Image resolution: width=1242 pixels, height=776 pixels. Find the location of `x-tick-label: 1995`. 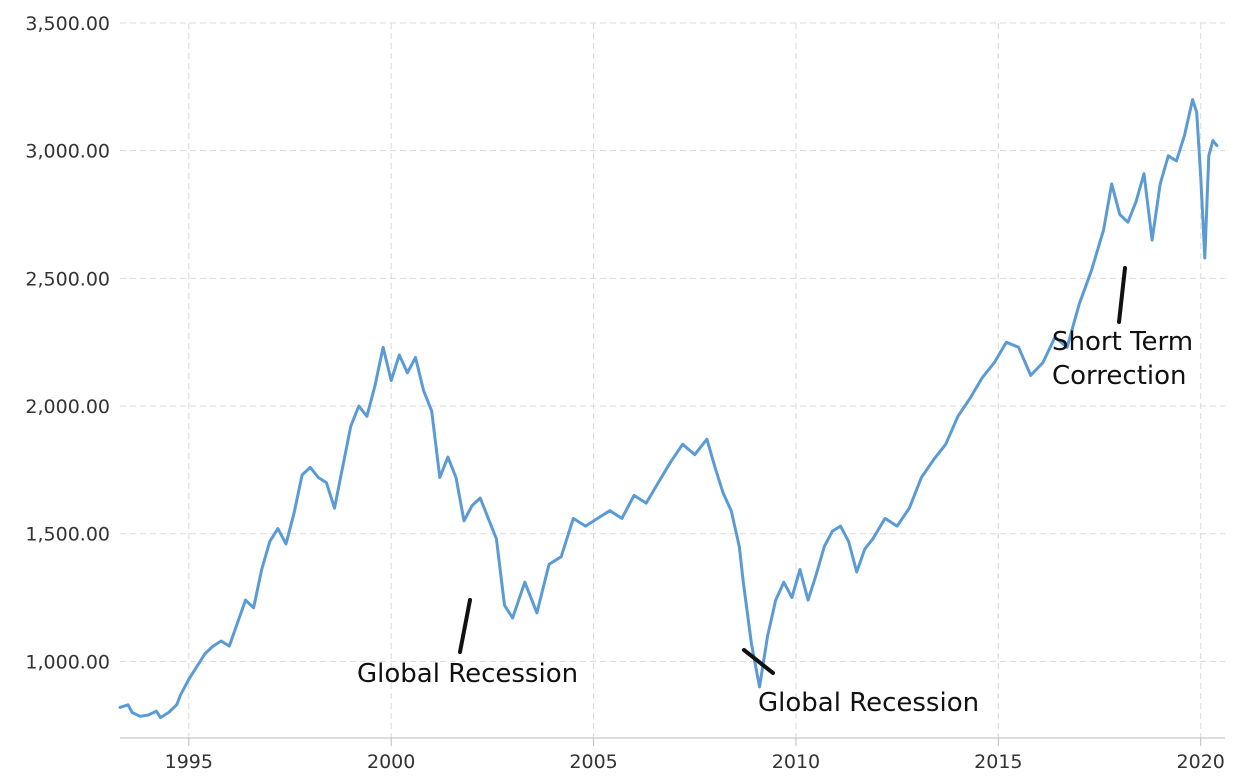

x-tick-label: 1995 is located at coordinates (189, 762).